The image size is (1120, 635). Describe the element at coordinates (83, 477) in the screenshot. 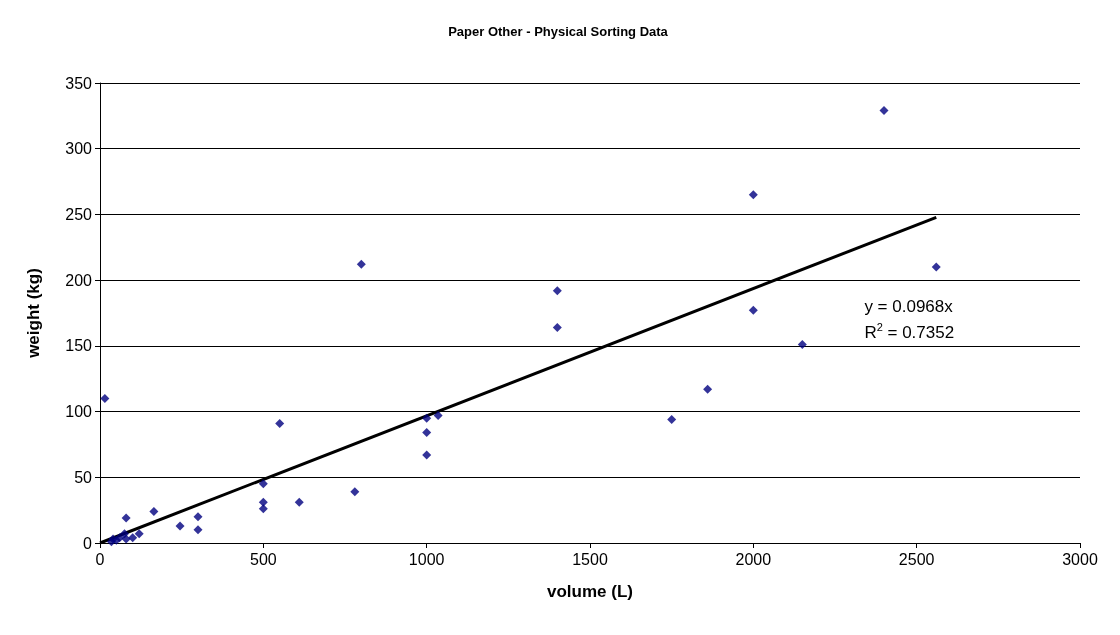

I see `y-tick-label: 50` at that location.